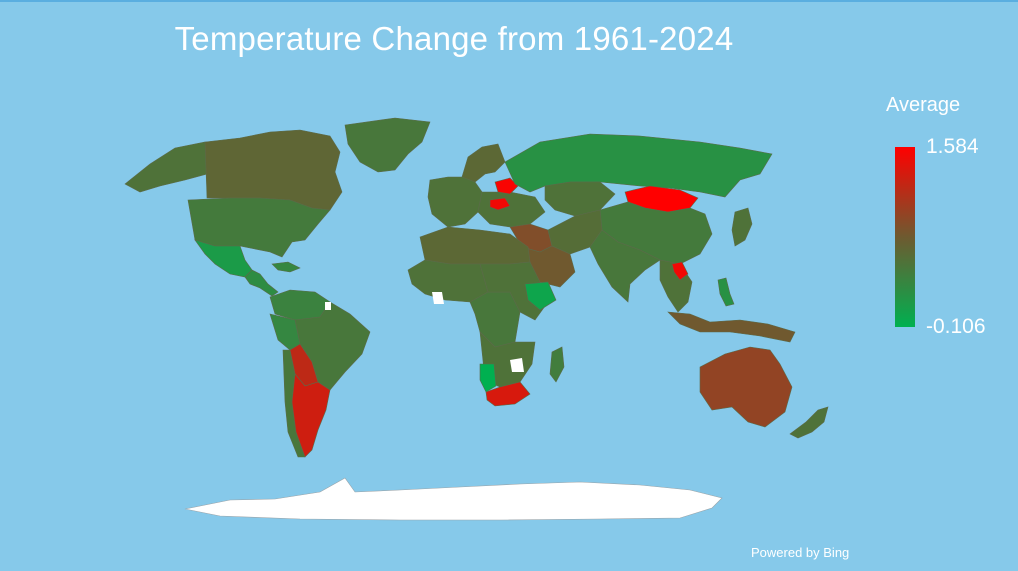  Describe the element at coordinates (726, 292) in the screenshot. I see `region-philippines` at that location.